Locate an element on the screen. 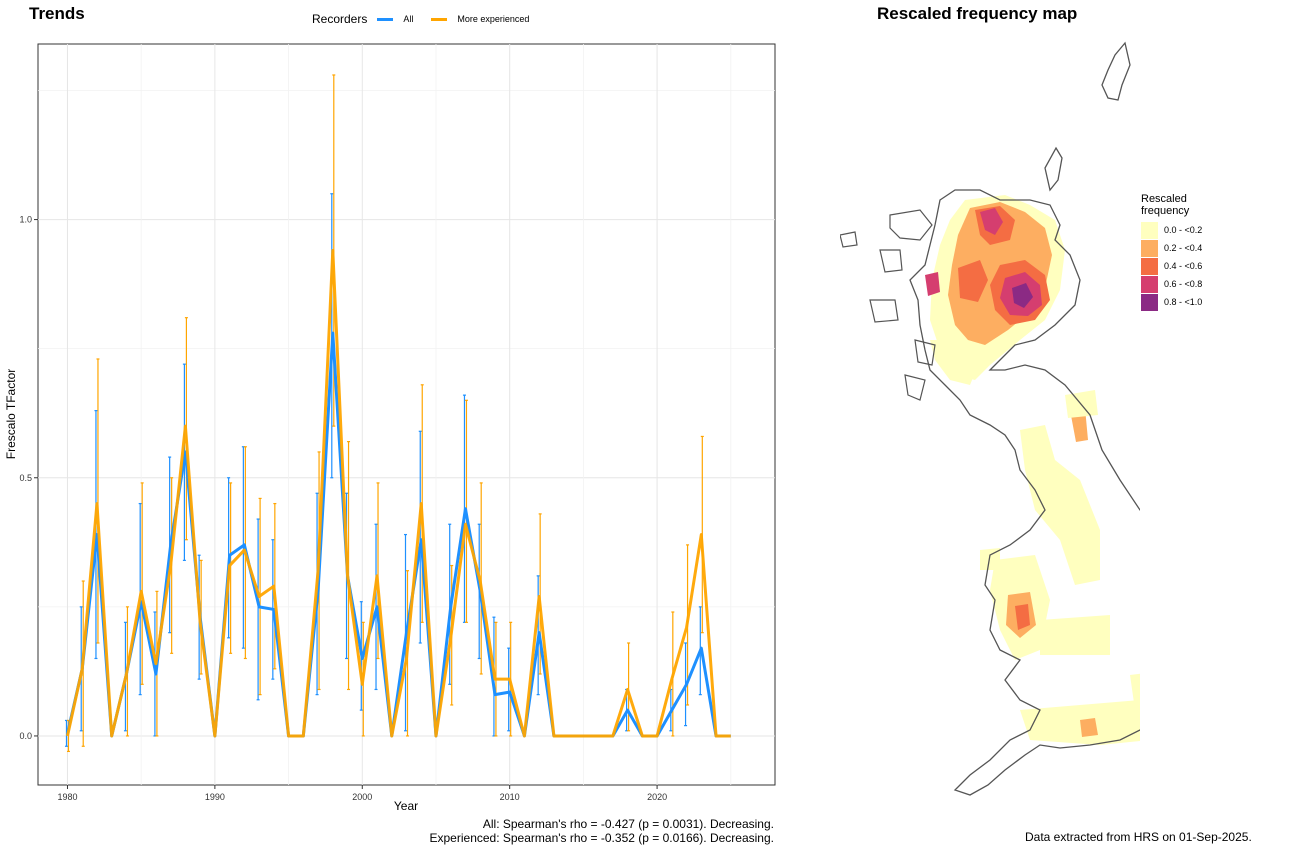  x-tick-label: 1980 is located at coordinates (67, 797).